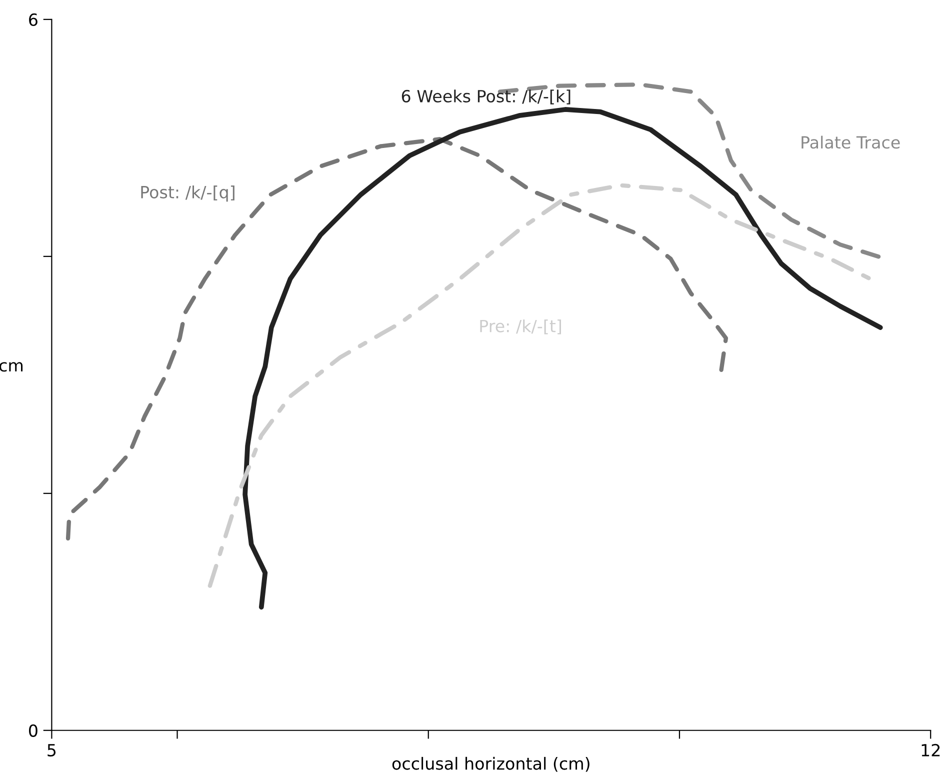 The height and width of the screenshot is (777, 940). I want to click on y-tick-label: 0, so click(33, 730).